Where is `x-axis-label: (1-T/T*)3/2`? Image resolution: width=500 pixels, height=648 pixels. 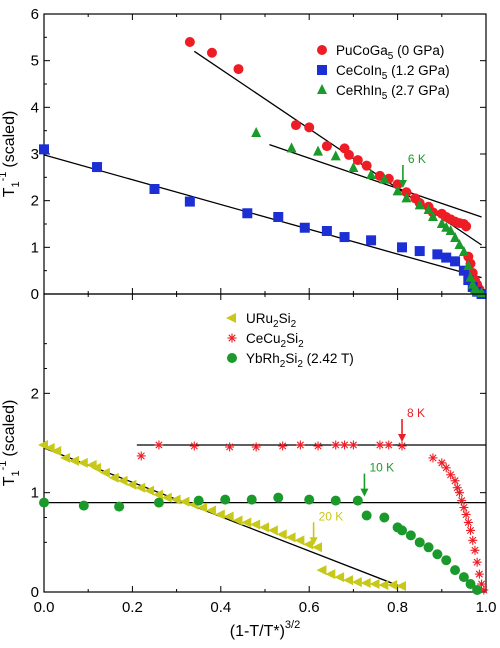 x-axis-label: (1-T/T*)3/2 is located at coordinates (265, 629).